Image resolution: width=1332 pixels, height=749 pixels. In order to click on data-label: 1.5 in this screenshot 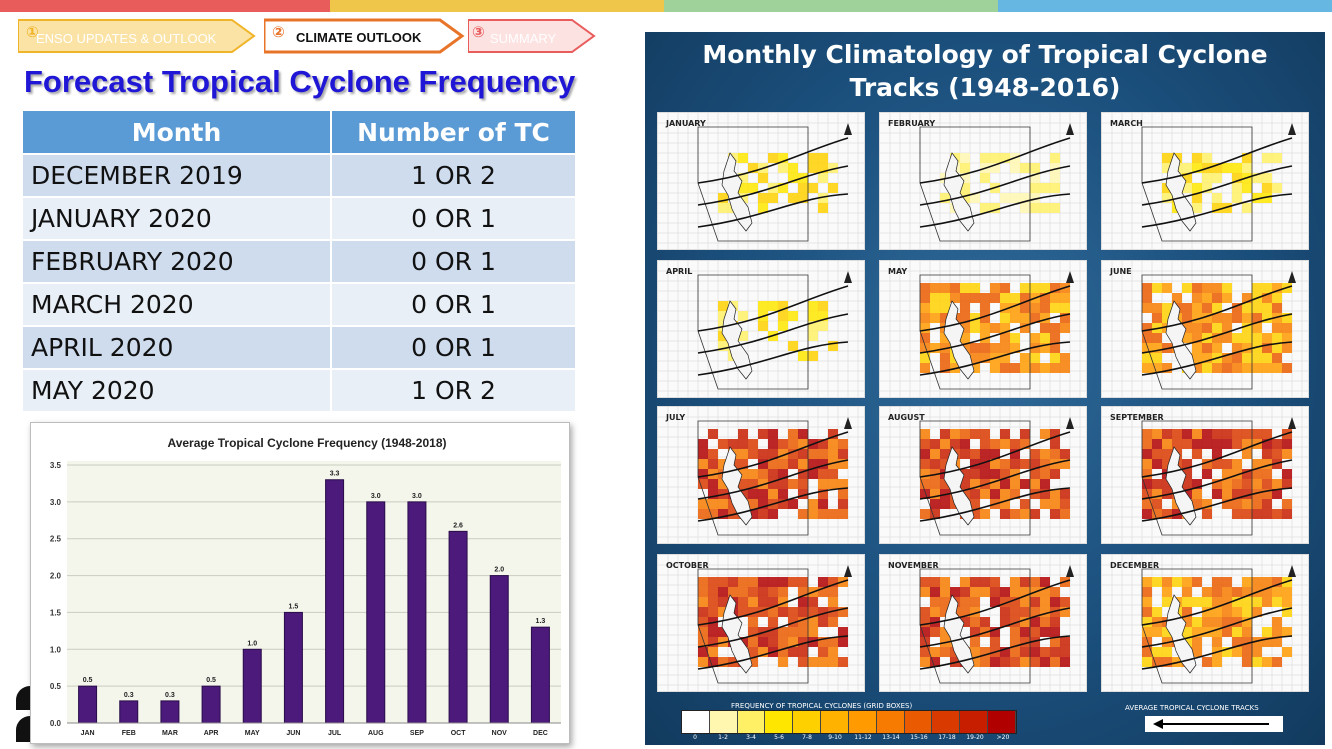, I will do `click(294, 606)`.